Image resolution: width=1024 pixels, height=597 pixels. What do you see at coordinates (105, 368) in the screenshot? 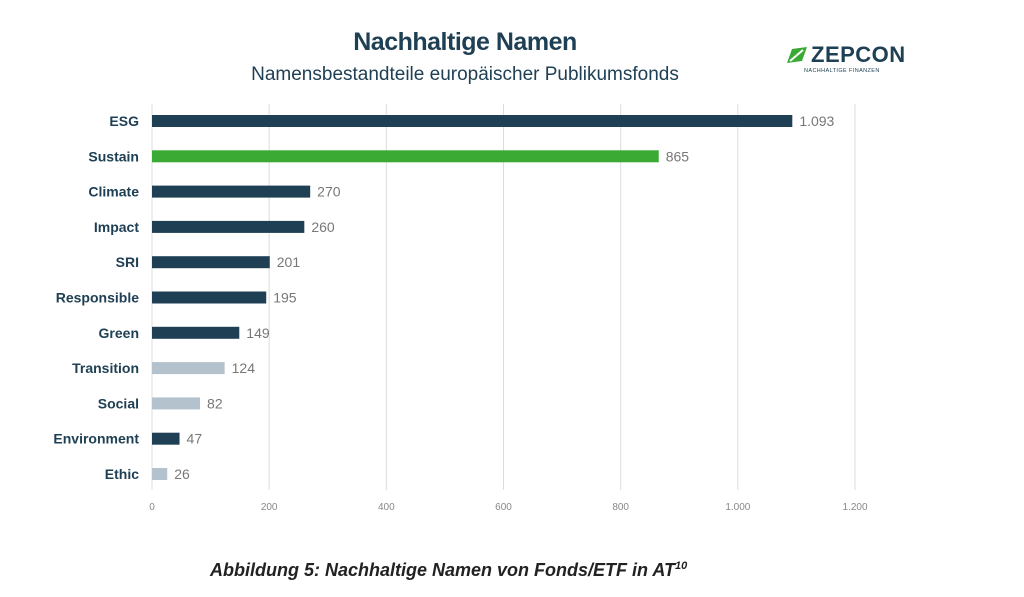
I see `category-label: Transition` at bounding box center [105, 368].